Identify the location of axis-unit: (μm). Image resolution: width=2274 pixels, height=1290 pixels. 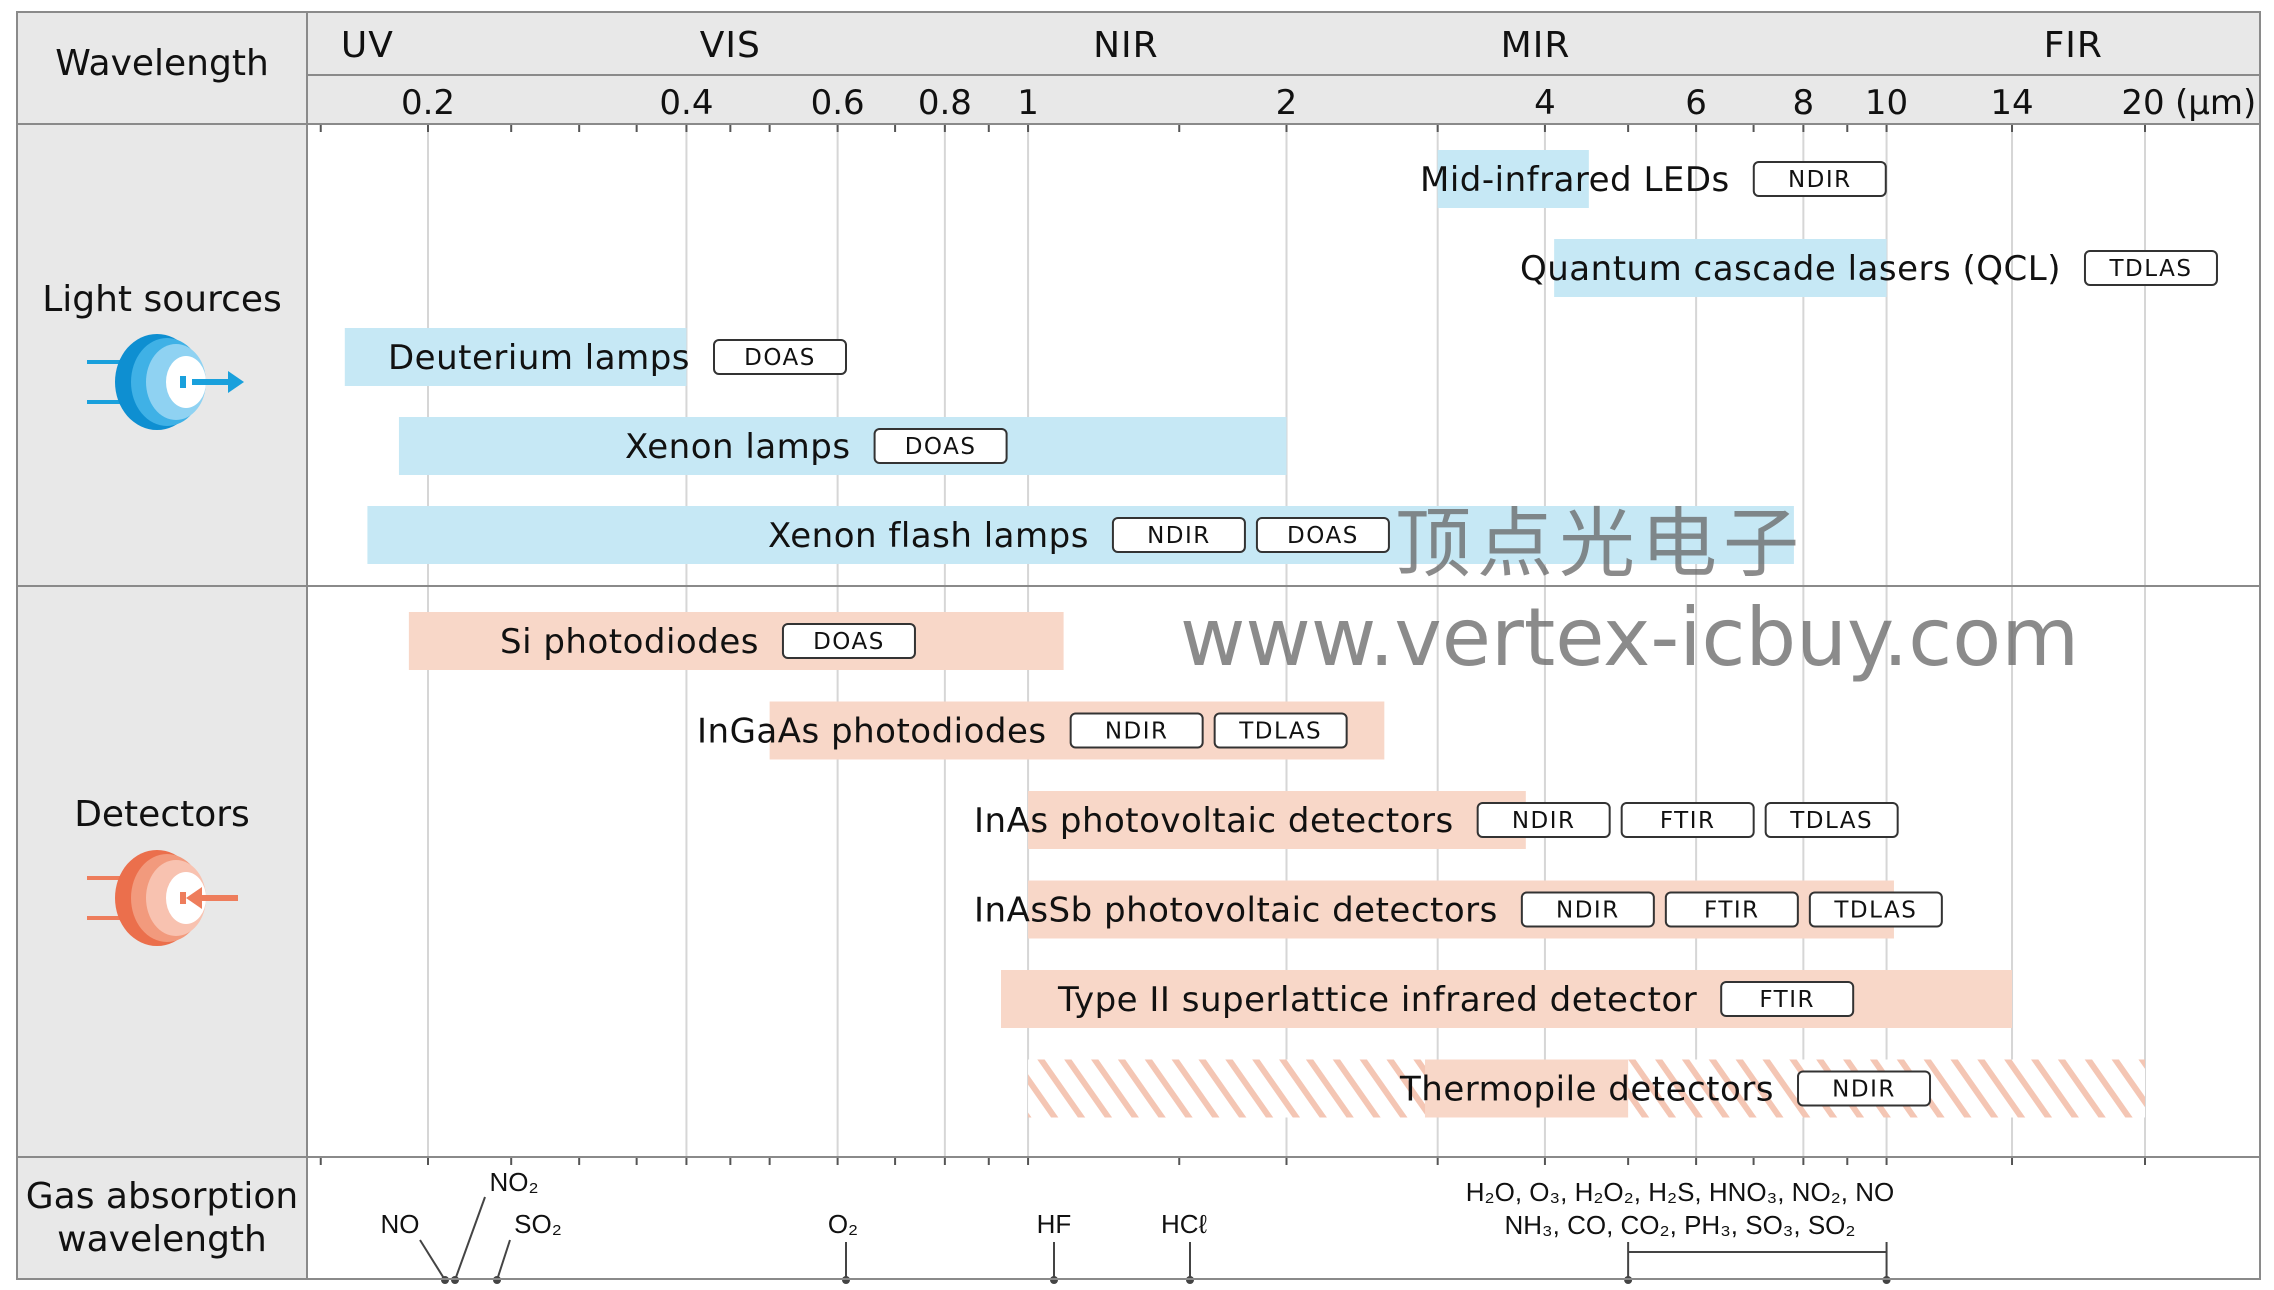
(2215, 103).